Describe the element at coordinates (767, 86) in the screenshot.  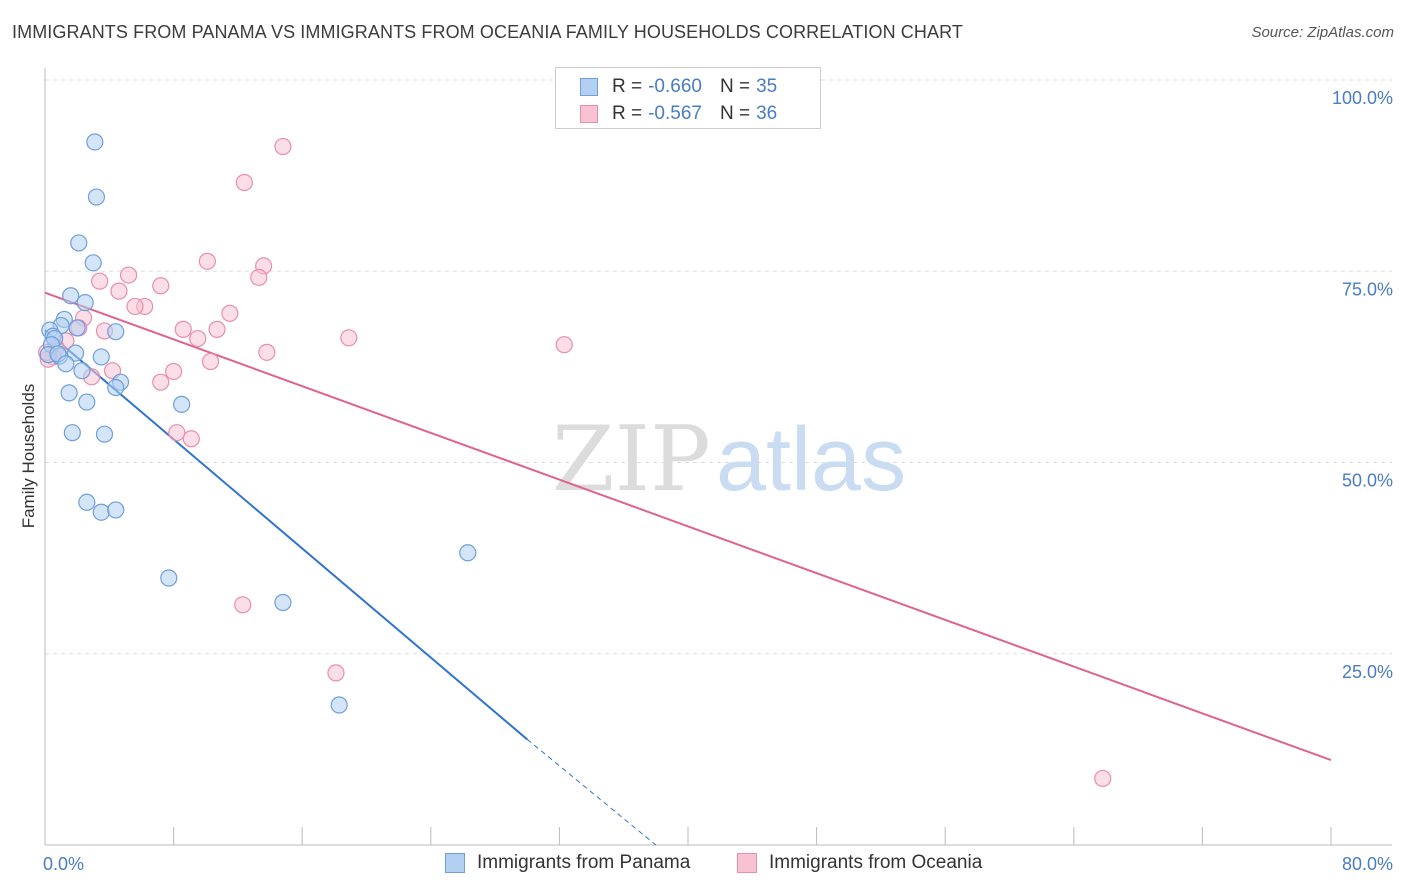
I see `n-value: 35` at that location.